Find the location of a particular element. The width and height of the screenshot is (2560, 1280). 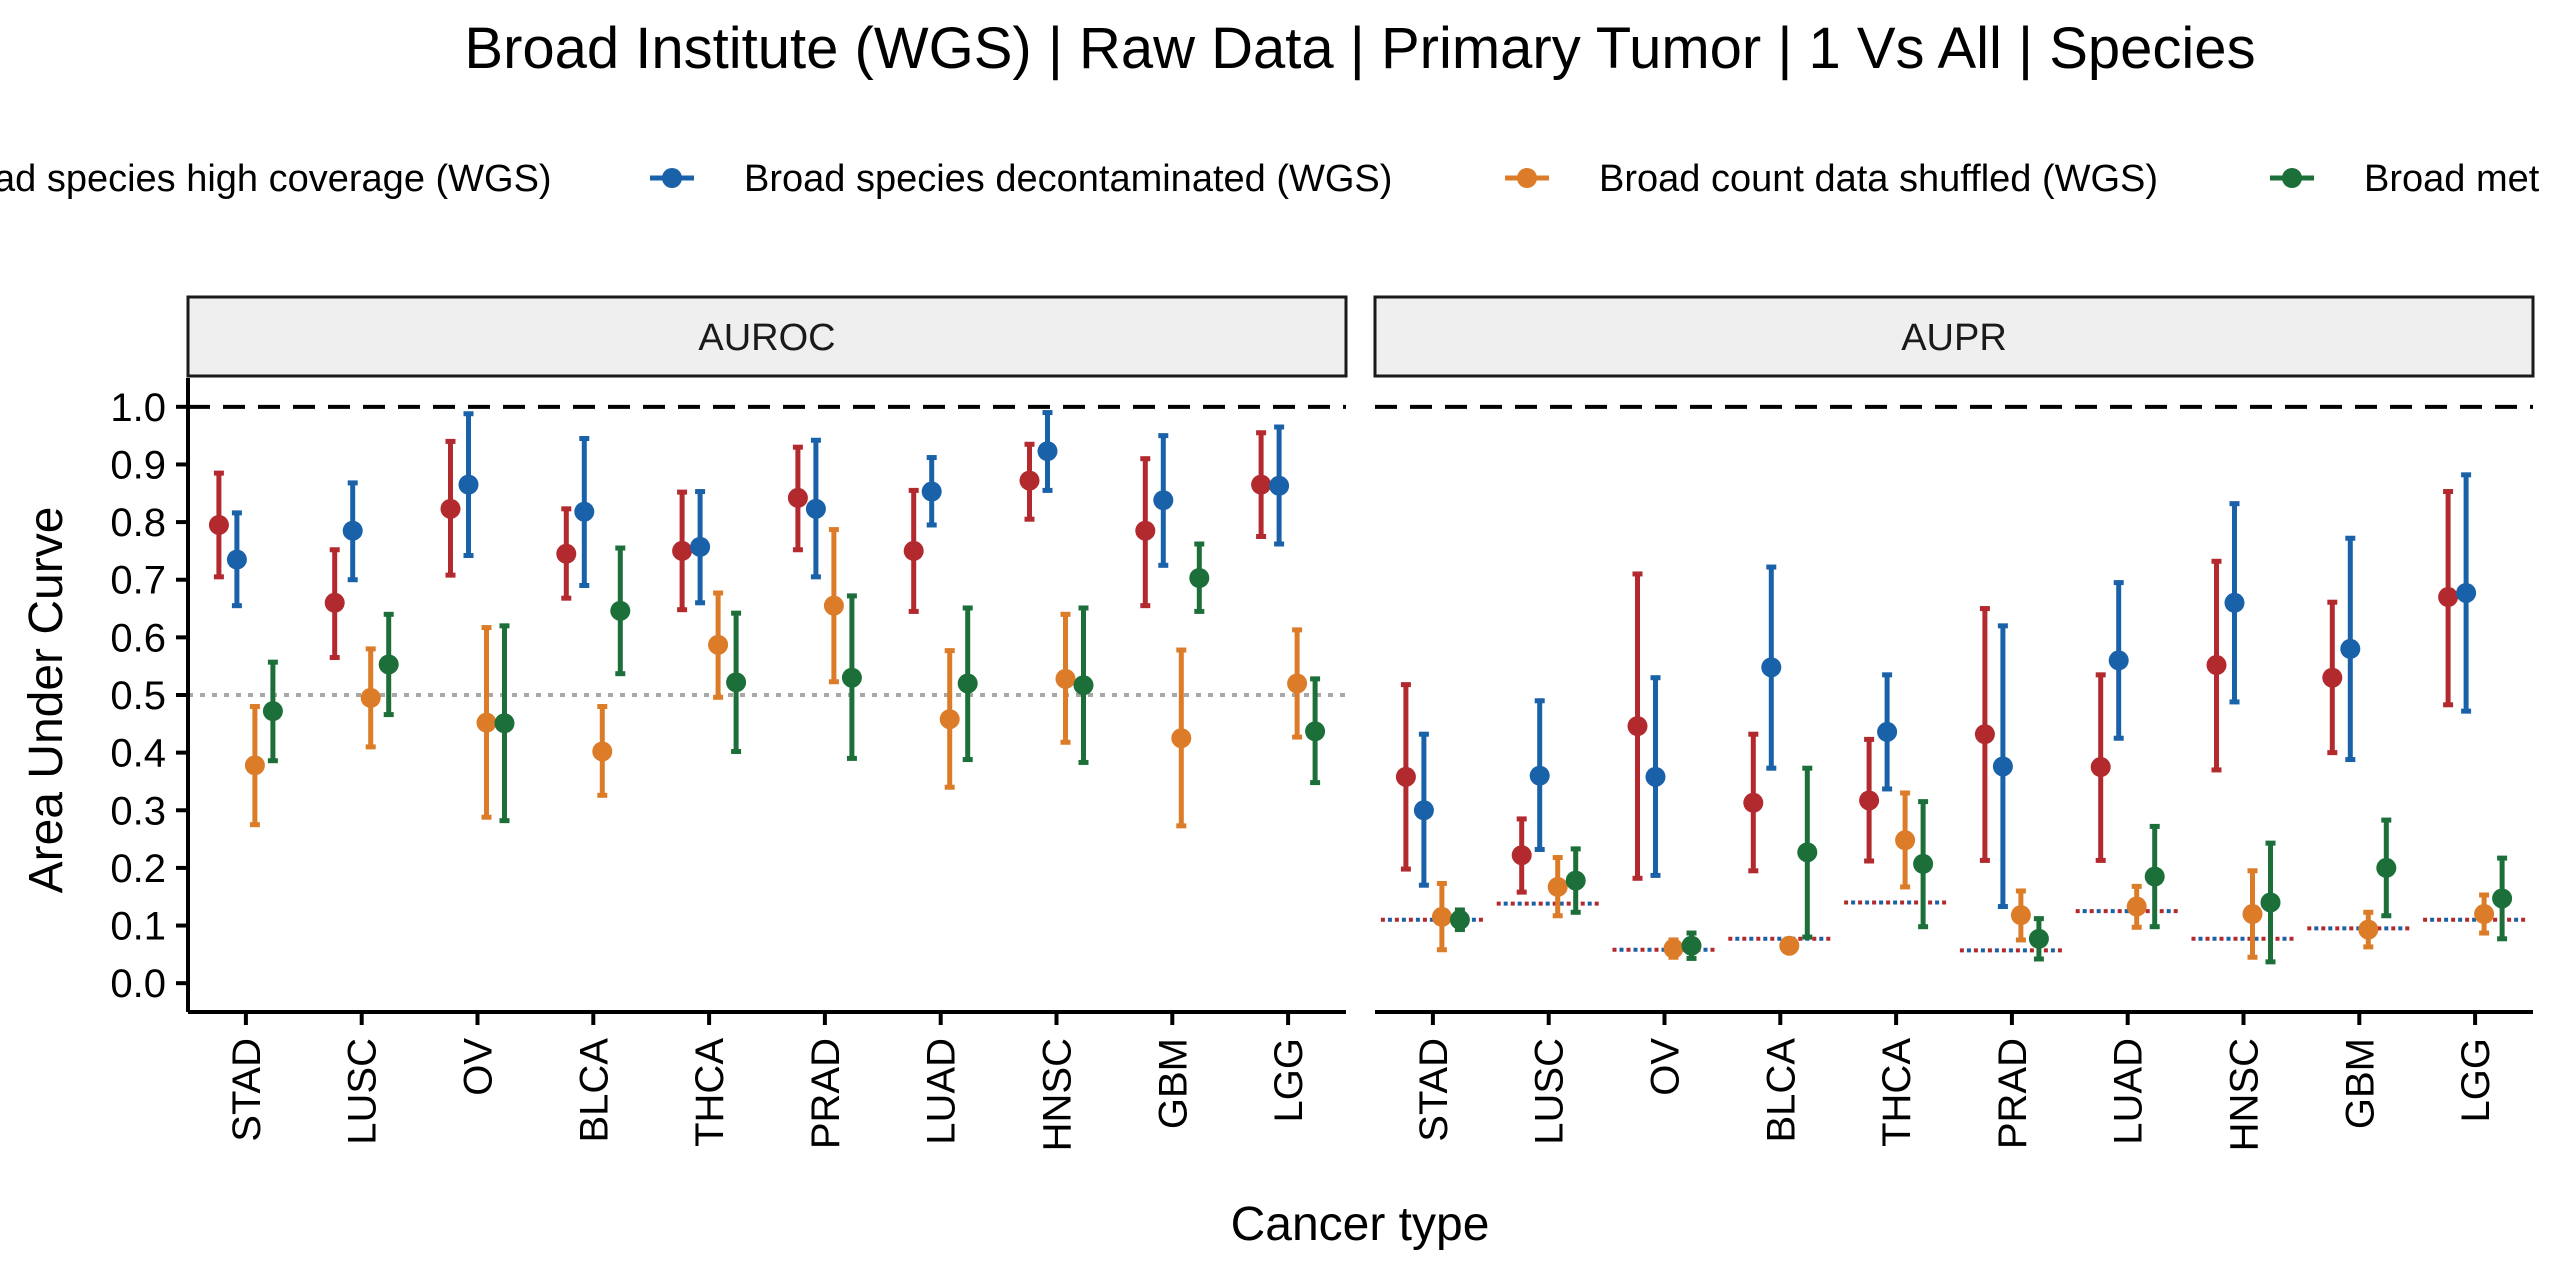

y-tick-label: 0.0 is located at coordinates (138, 984).